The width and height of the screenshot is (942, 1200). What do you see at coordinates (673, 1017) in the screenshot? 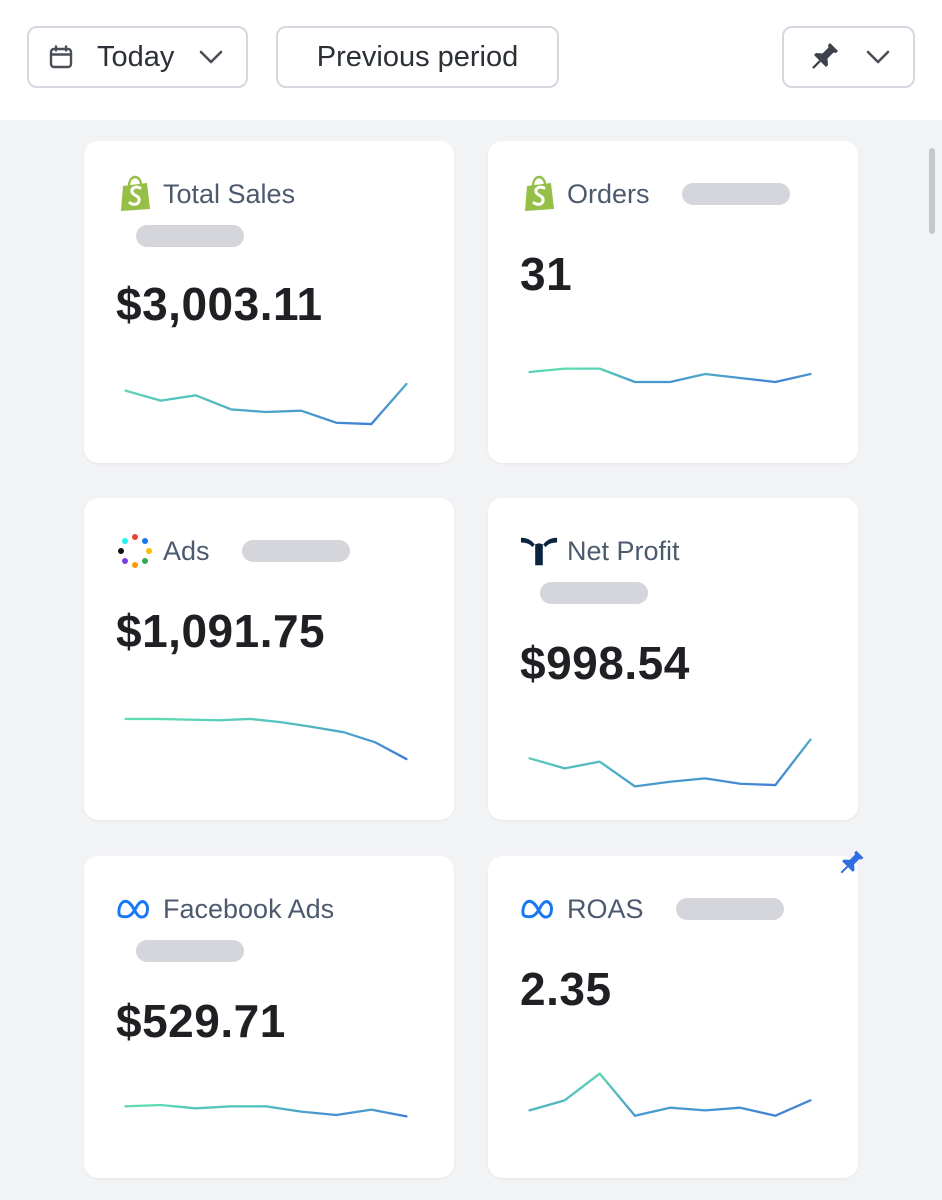
I see `metric-card-roas: ROAS 2.35` at bounding box center [673, 1017].